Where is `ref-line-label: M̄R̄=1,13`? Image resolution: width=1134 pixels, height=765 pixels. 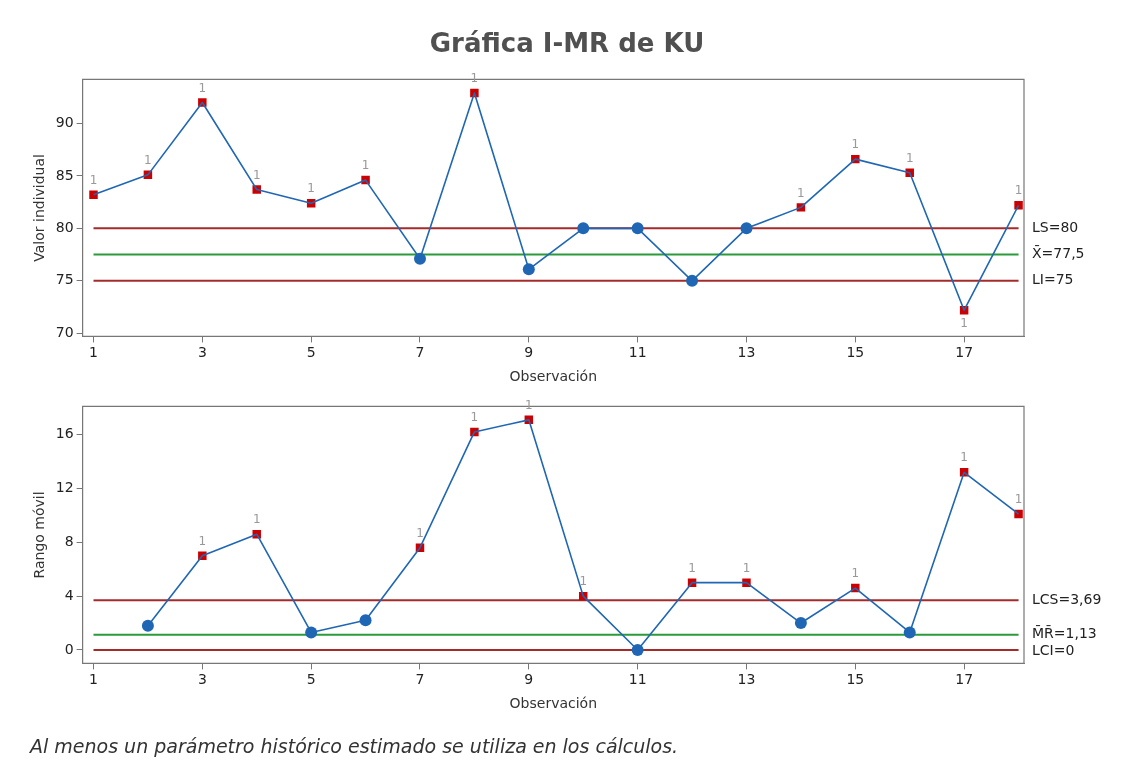 ref-line-label: M̄R̄=1,13 is located at coordinates (1064, 633).